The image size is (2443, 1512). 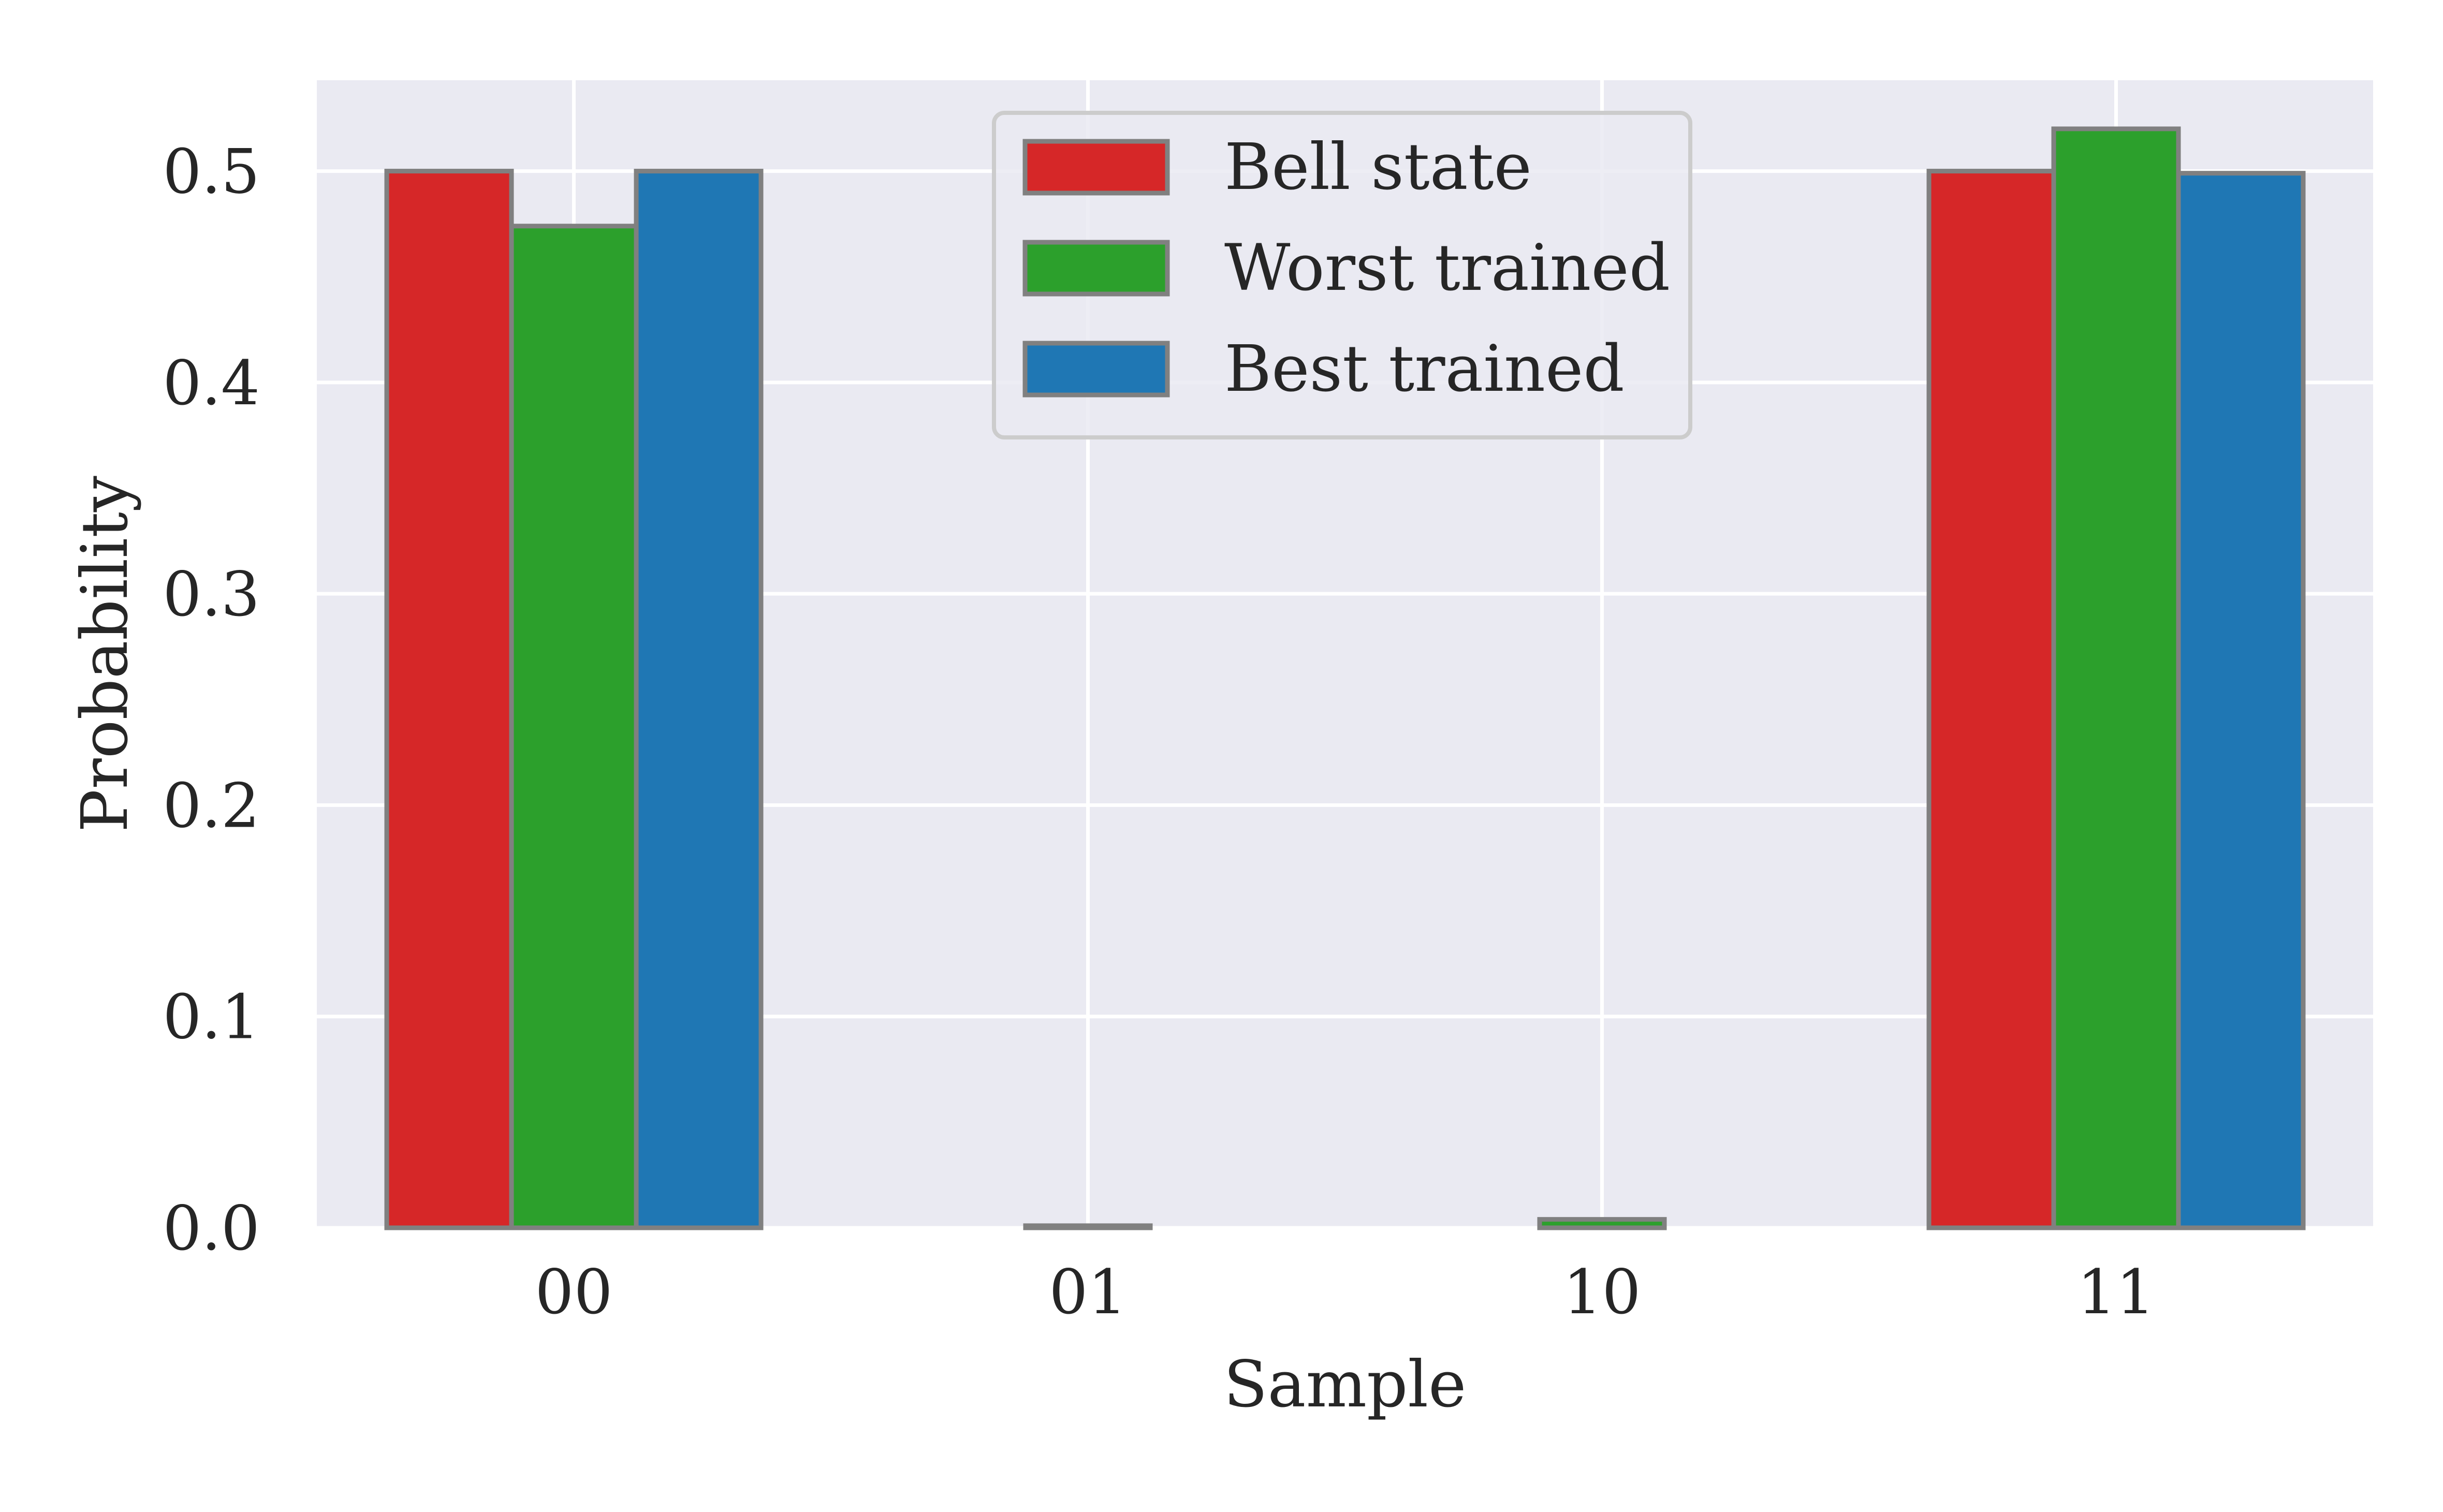 I want to click on legend-swatch-worst-trained, so click(x=1096, y=268).